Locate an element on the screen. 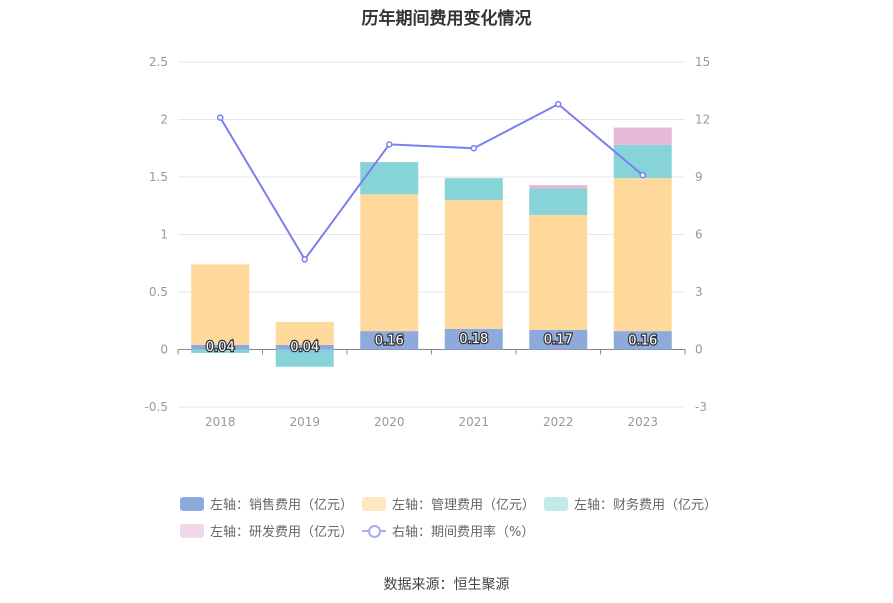 This screenshot has height=603, width=893. x-tick-label: 2022 is located at coordinates (558, 422).